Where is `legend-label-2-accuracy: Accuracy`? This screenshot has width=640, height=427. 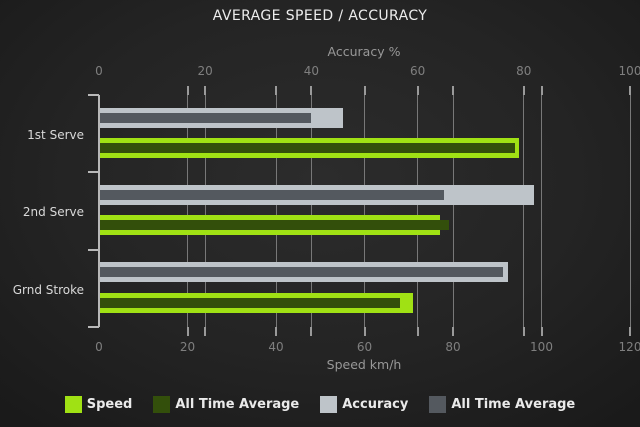
legend-label-2-accuracy: Accuracy is located at coordinates (375, 404).